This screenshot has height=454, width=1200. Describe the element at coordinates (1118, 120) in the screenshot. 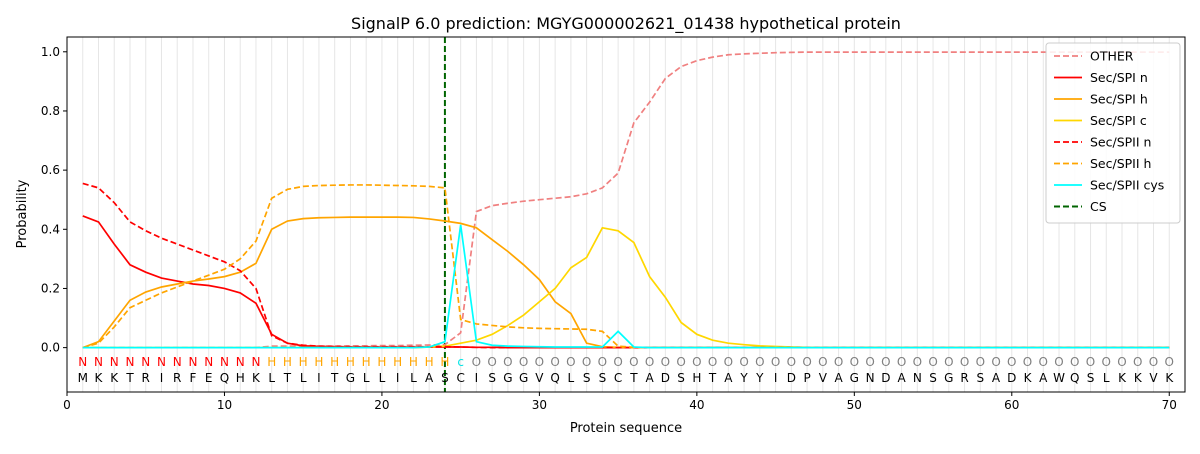

I see `legend-label: Sec/SPI c` at that location.